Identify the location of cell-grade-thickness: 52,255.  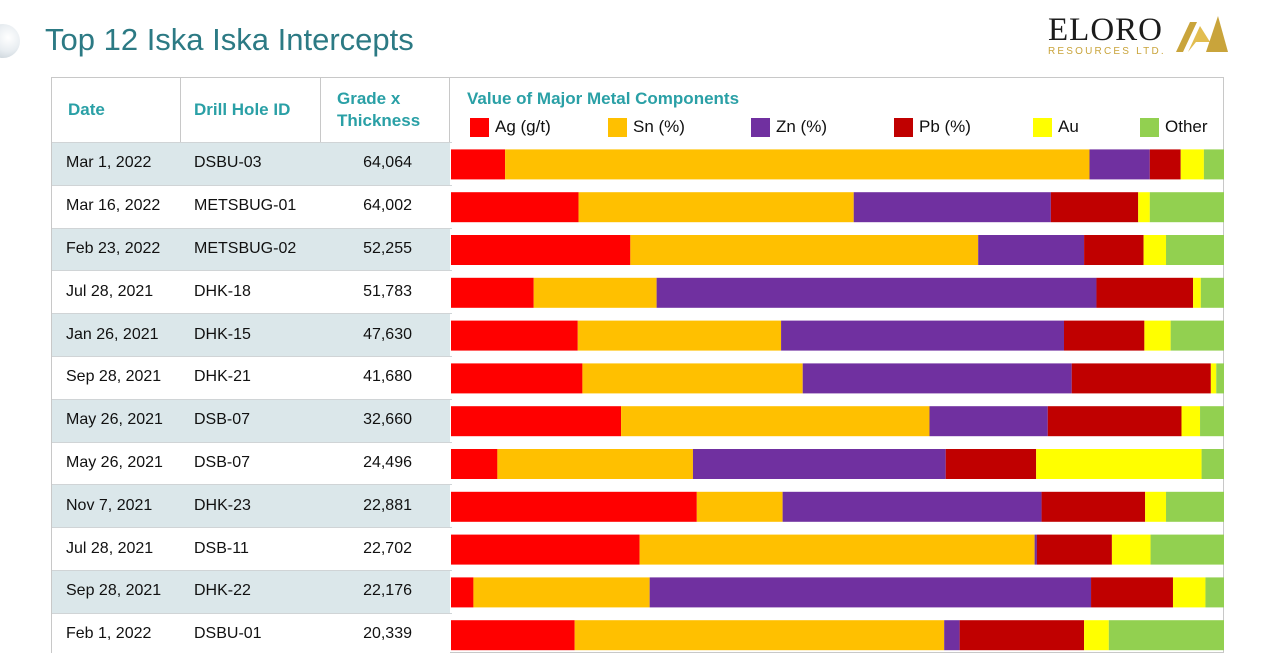
(387, 248).